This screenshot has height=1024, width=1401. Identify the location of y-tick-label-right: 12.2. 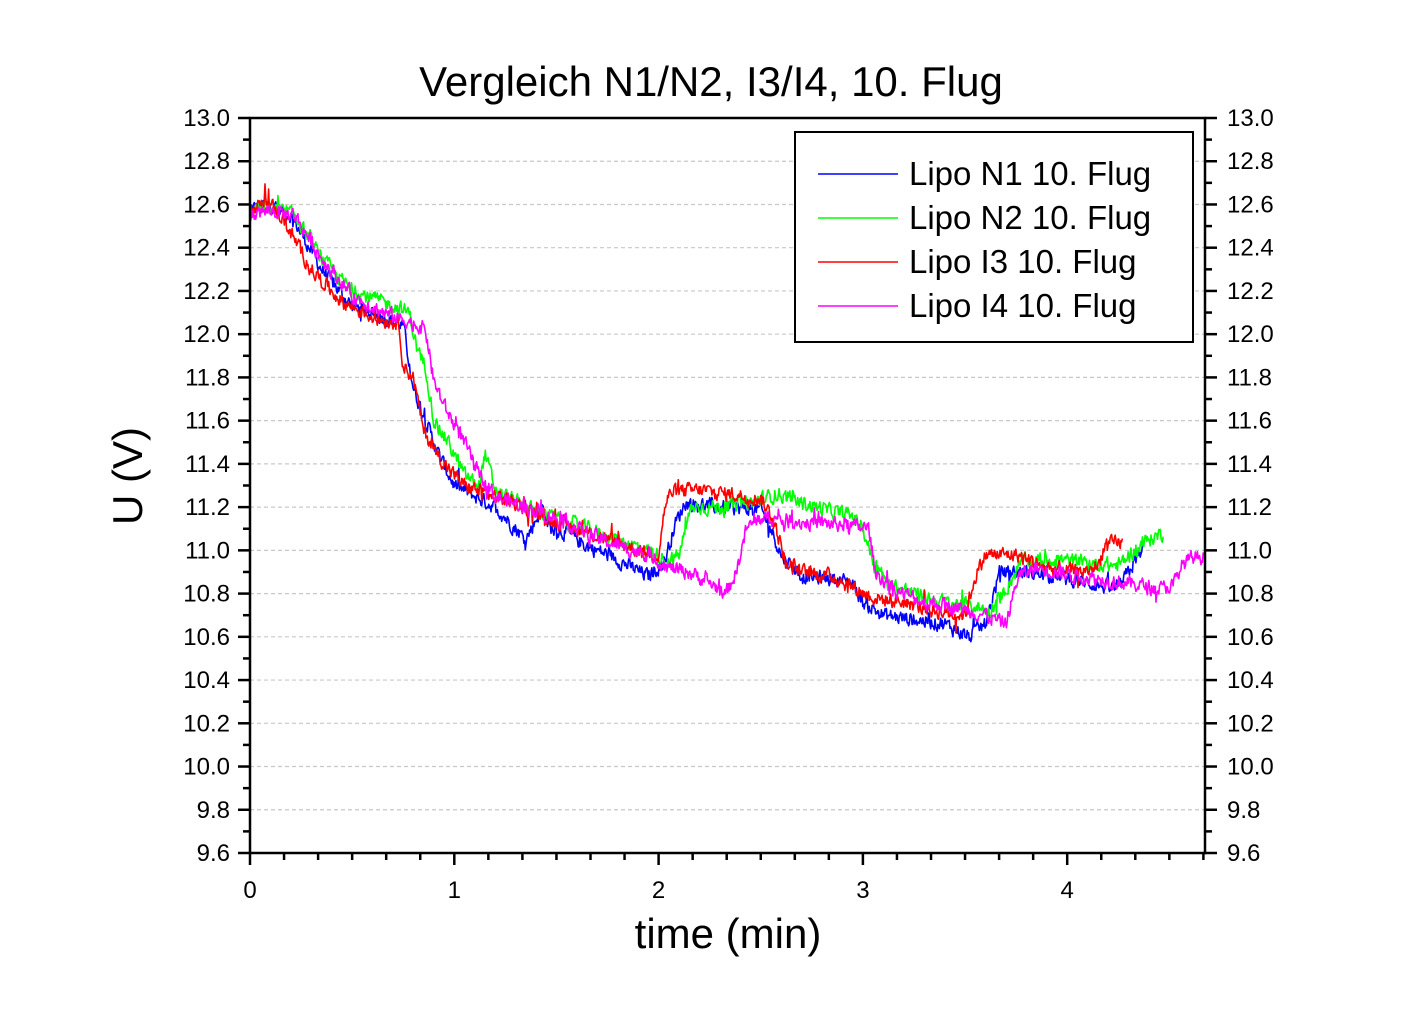
(1250, 291).